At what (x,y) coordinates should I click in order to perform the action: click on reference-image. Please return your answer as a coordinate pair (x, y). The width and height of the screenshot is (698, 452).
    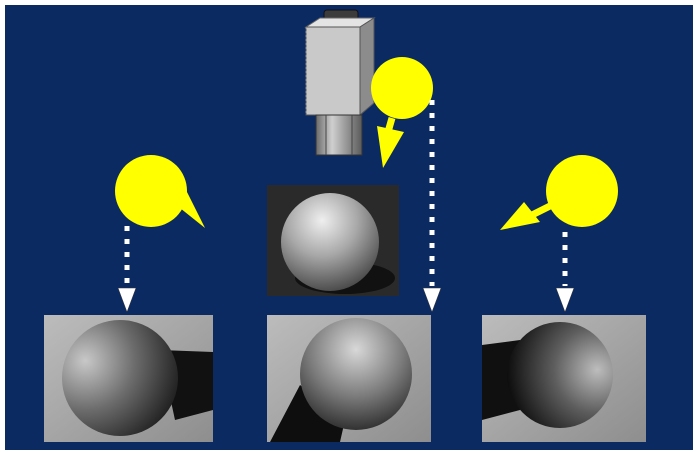
    Looking at the image, I should click on (333, 240).